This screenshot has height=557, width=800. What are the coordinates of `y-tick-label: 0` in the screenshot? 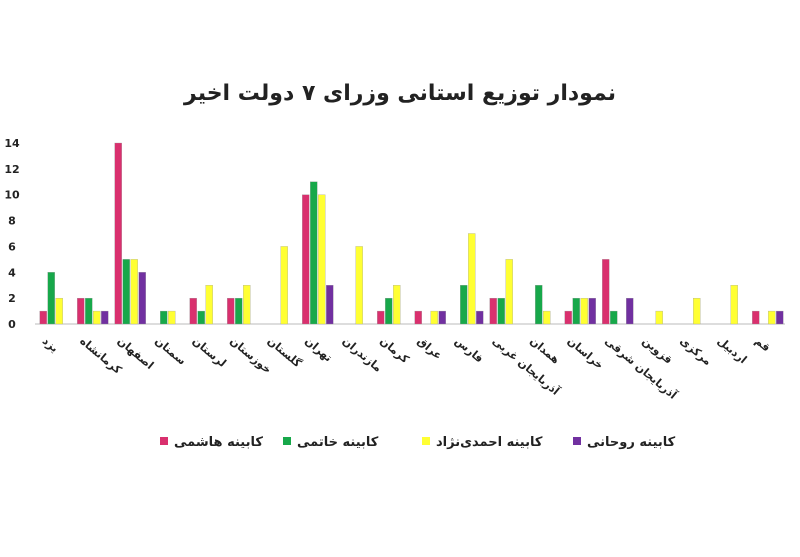 It's located at (12, 324).